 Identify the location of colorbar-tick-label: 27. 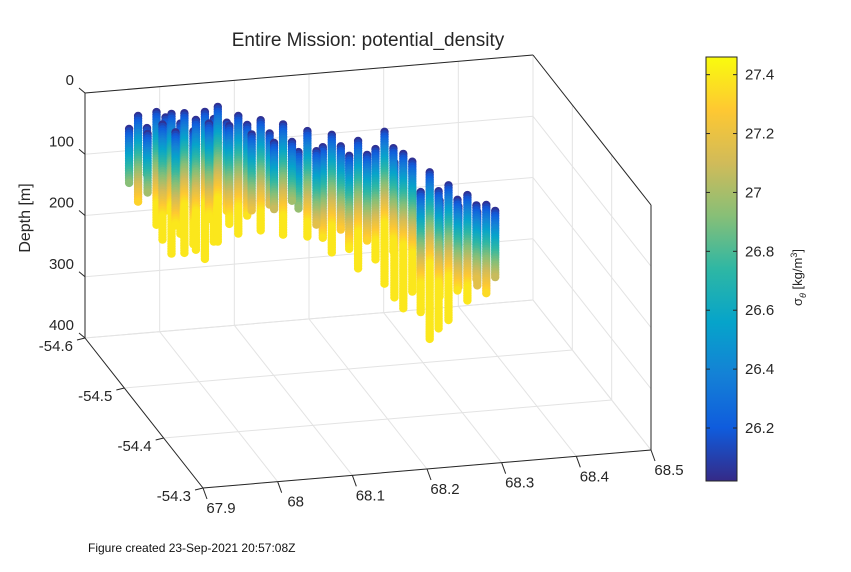
(753, 192).